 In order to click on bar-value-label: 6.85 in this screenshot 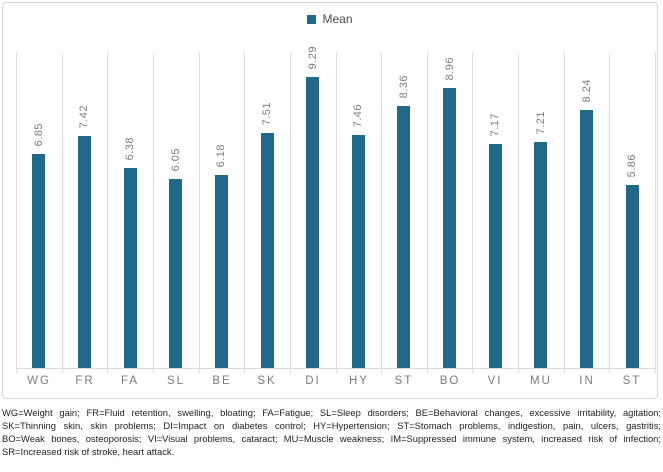, I will do `click(38, 134)`.